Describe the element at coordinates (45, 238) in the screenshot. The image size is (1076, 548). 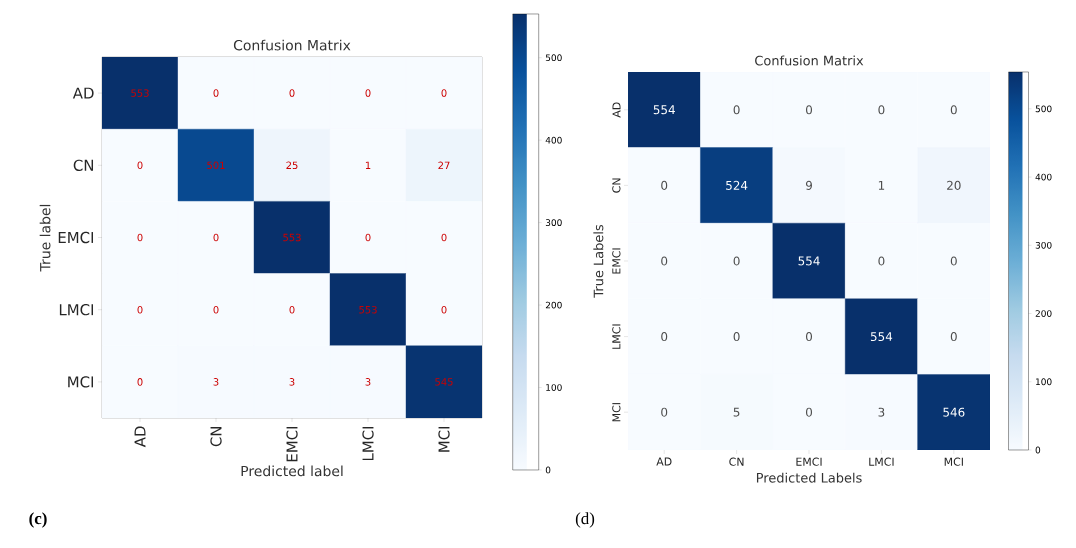
I see `y-axis-title: True label` at that location.